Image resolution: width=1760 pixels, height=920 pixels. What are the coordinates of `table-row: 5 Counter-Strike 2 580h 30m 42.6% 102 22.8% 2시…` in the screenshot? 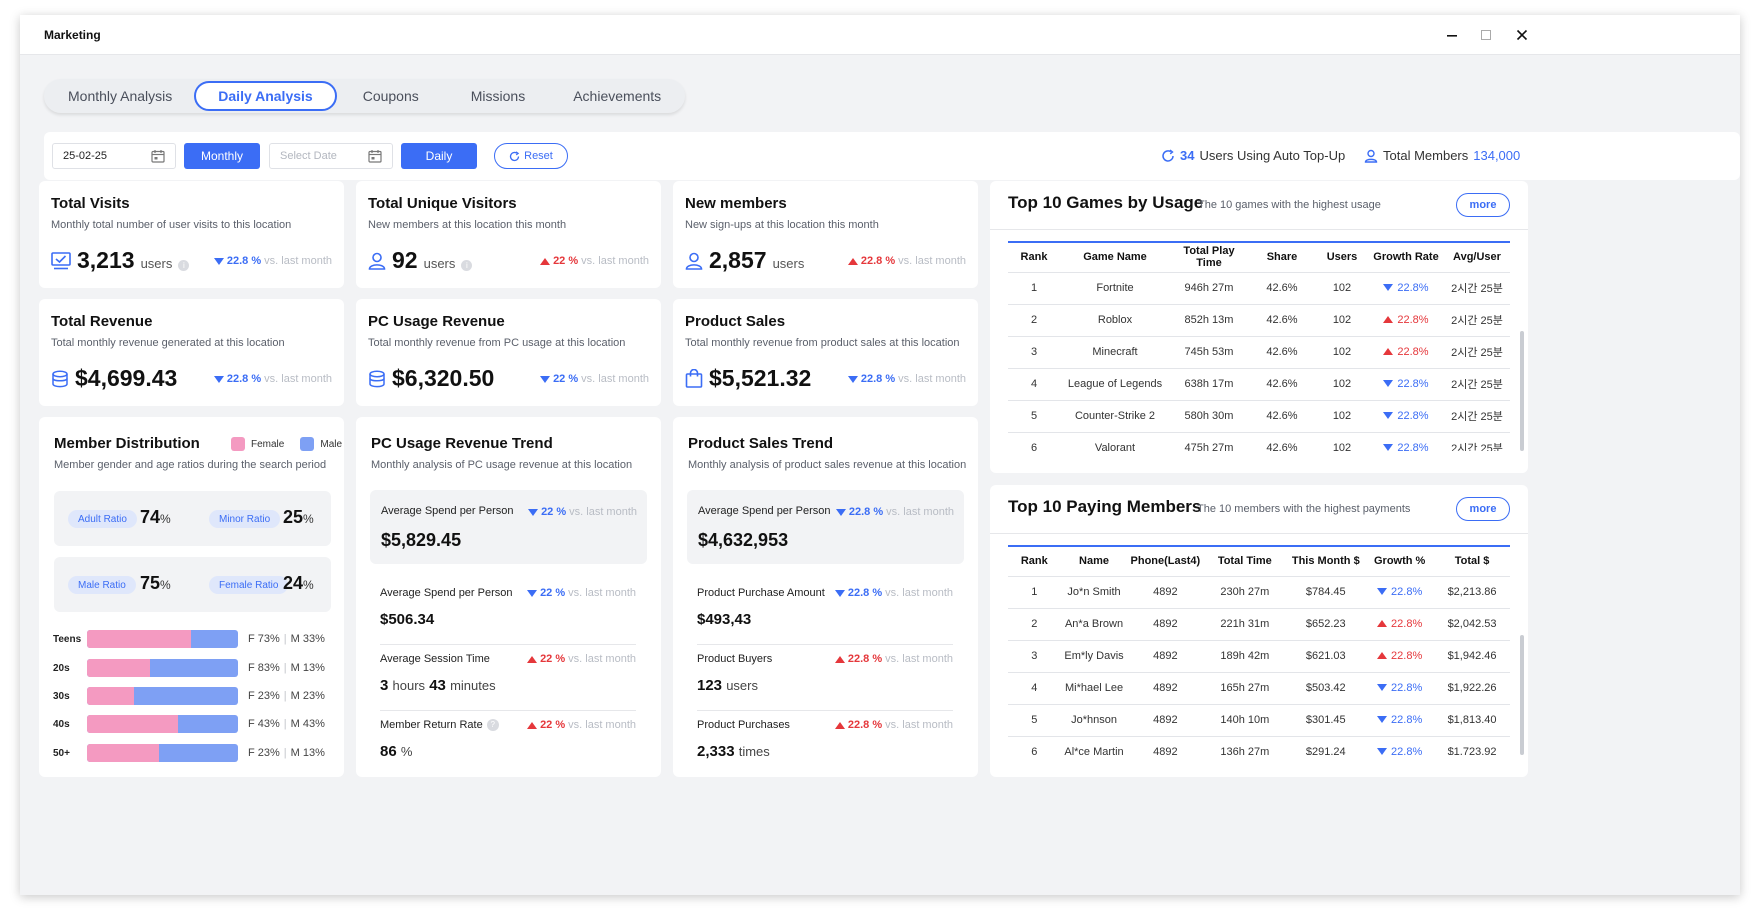 It's located at (1259, 416).